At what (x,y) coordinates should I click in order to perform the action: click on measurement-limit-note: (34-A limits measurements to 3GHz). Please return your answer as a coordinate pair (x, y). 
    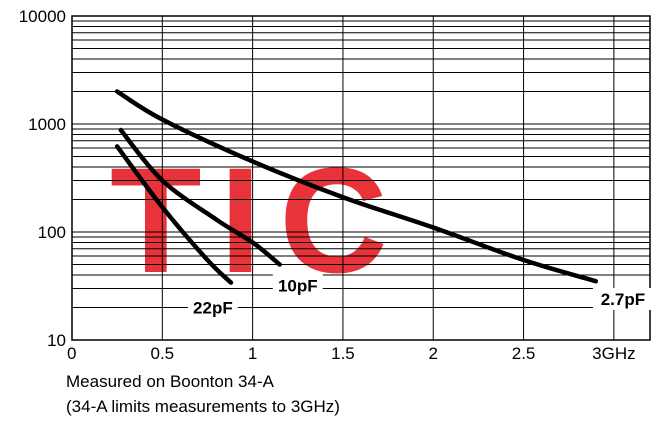
    Looking at the image, I should click on (203, 406).